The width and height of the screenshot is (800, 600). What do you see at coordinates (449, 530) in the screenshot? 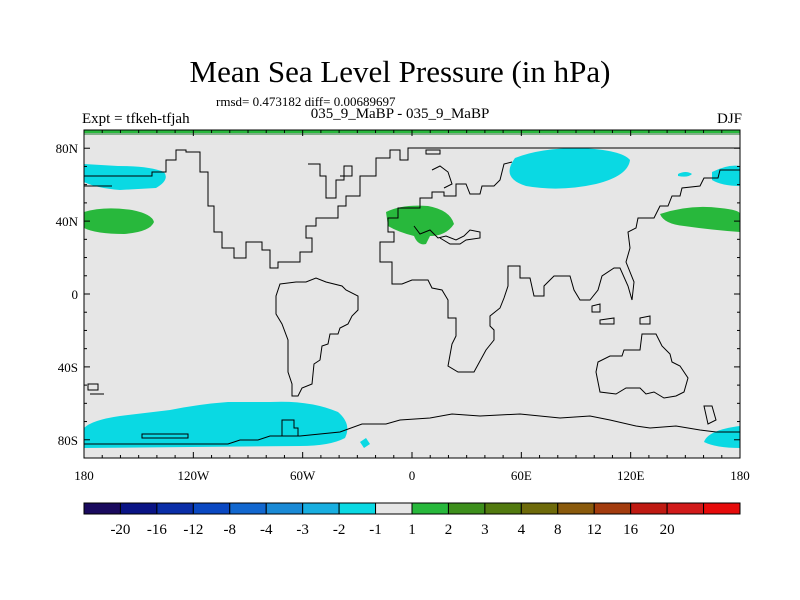
I see `colorbar-label: 2` at bounding box center [449, 530].